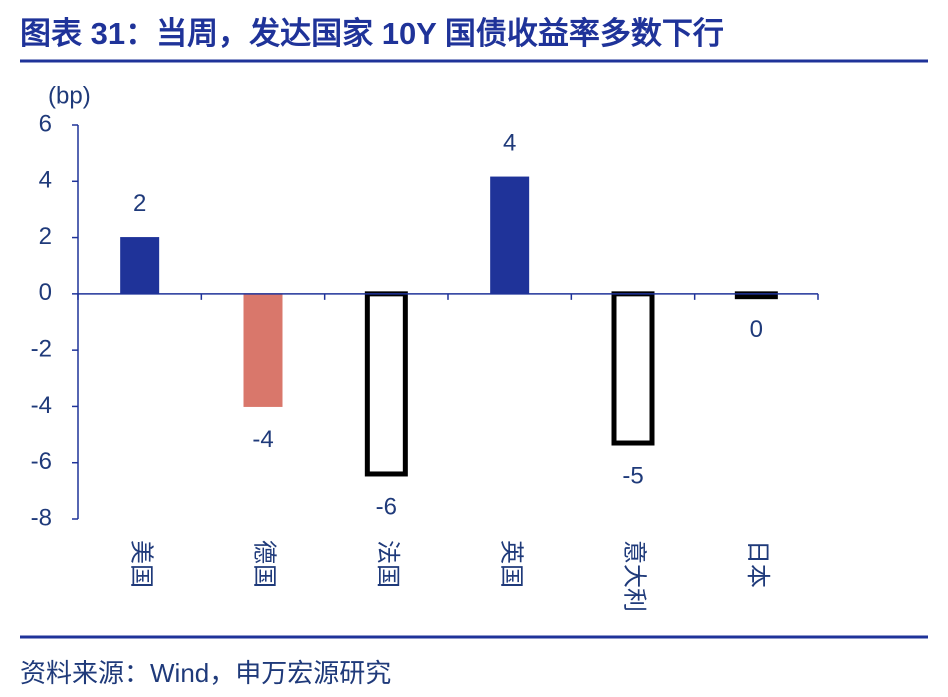 The height and width of the screenshot is (697, 948). What do you see at coordinates (757, 564) in the screenshot?
I see `x-tick-label: 日本` at bounding box center [757, 564].